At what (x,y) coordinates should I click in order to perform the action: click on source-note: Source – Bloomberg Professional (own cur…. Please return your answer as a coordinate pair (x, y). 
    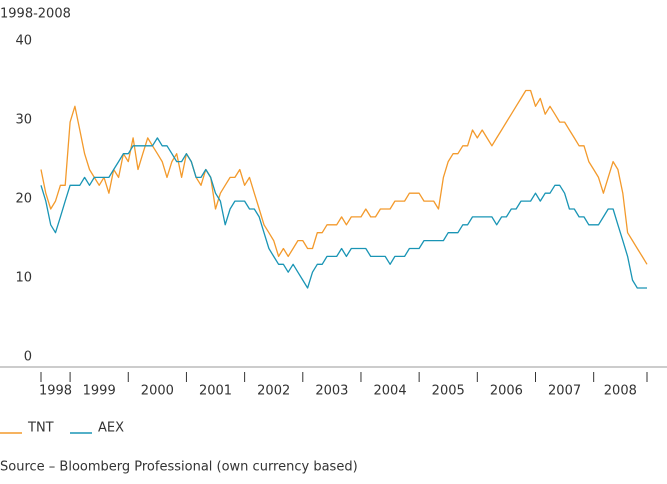
    Looking at the image, I should click on (179, 467).